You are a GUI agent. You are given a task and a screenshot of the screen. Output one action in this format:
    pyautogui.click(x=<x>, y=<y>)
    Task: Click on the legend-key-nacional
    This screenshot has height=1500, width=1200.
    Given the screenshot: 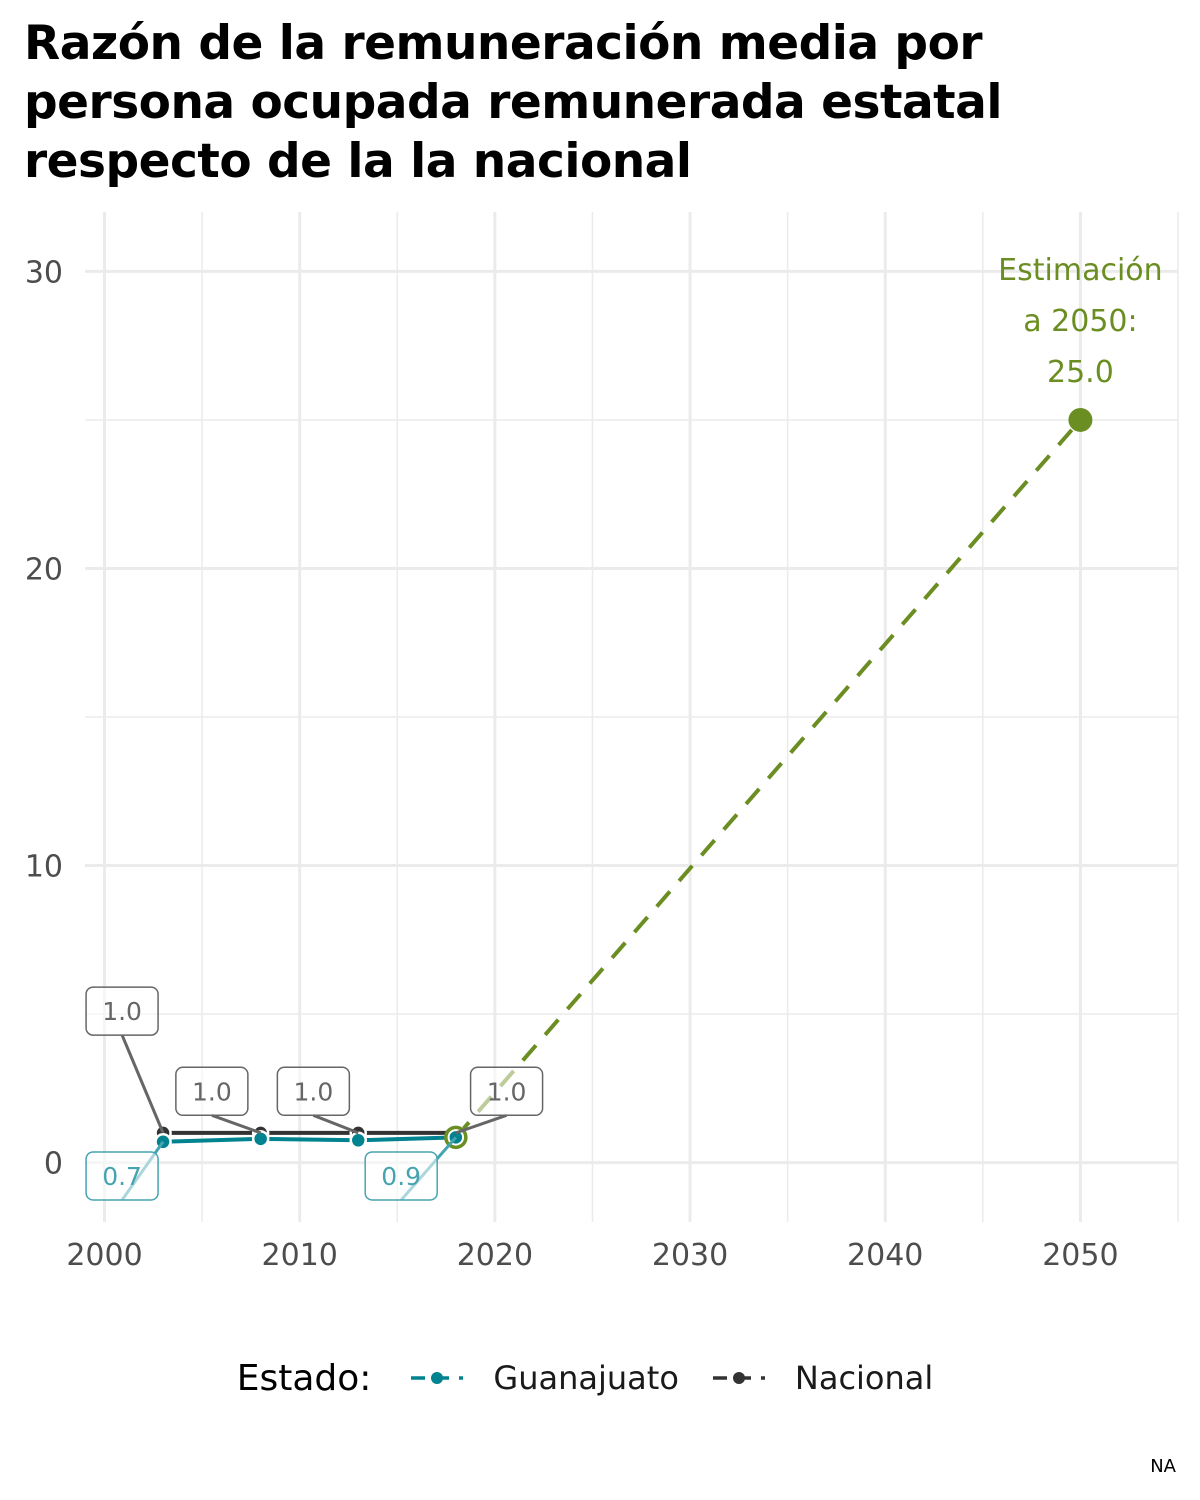 What is the action you would take?
    pyautogui.click(x=738, y=1378)
    